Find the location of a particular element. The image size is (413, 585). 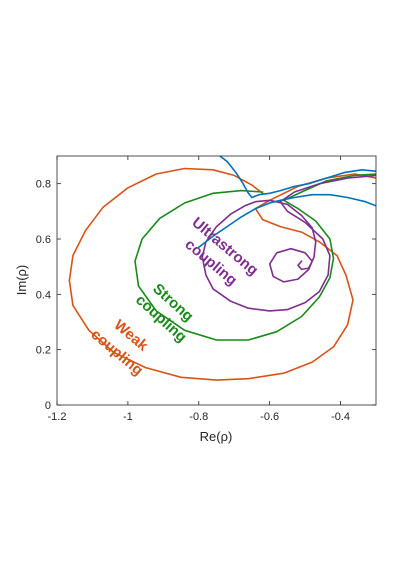

x-tick-label: -1 is located at coordinates (128, 417).